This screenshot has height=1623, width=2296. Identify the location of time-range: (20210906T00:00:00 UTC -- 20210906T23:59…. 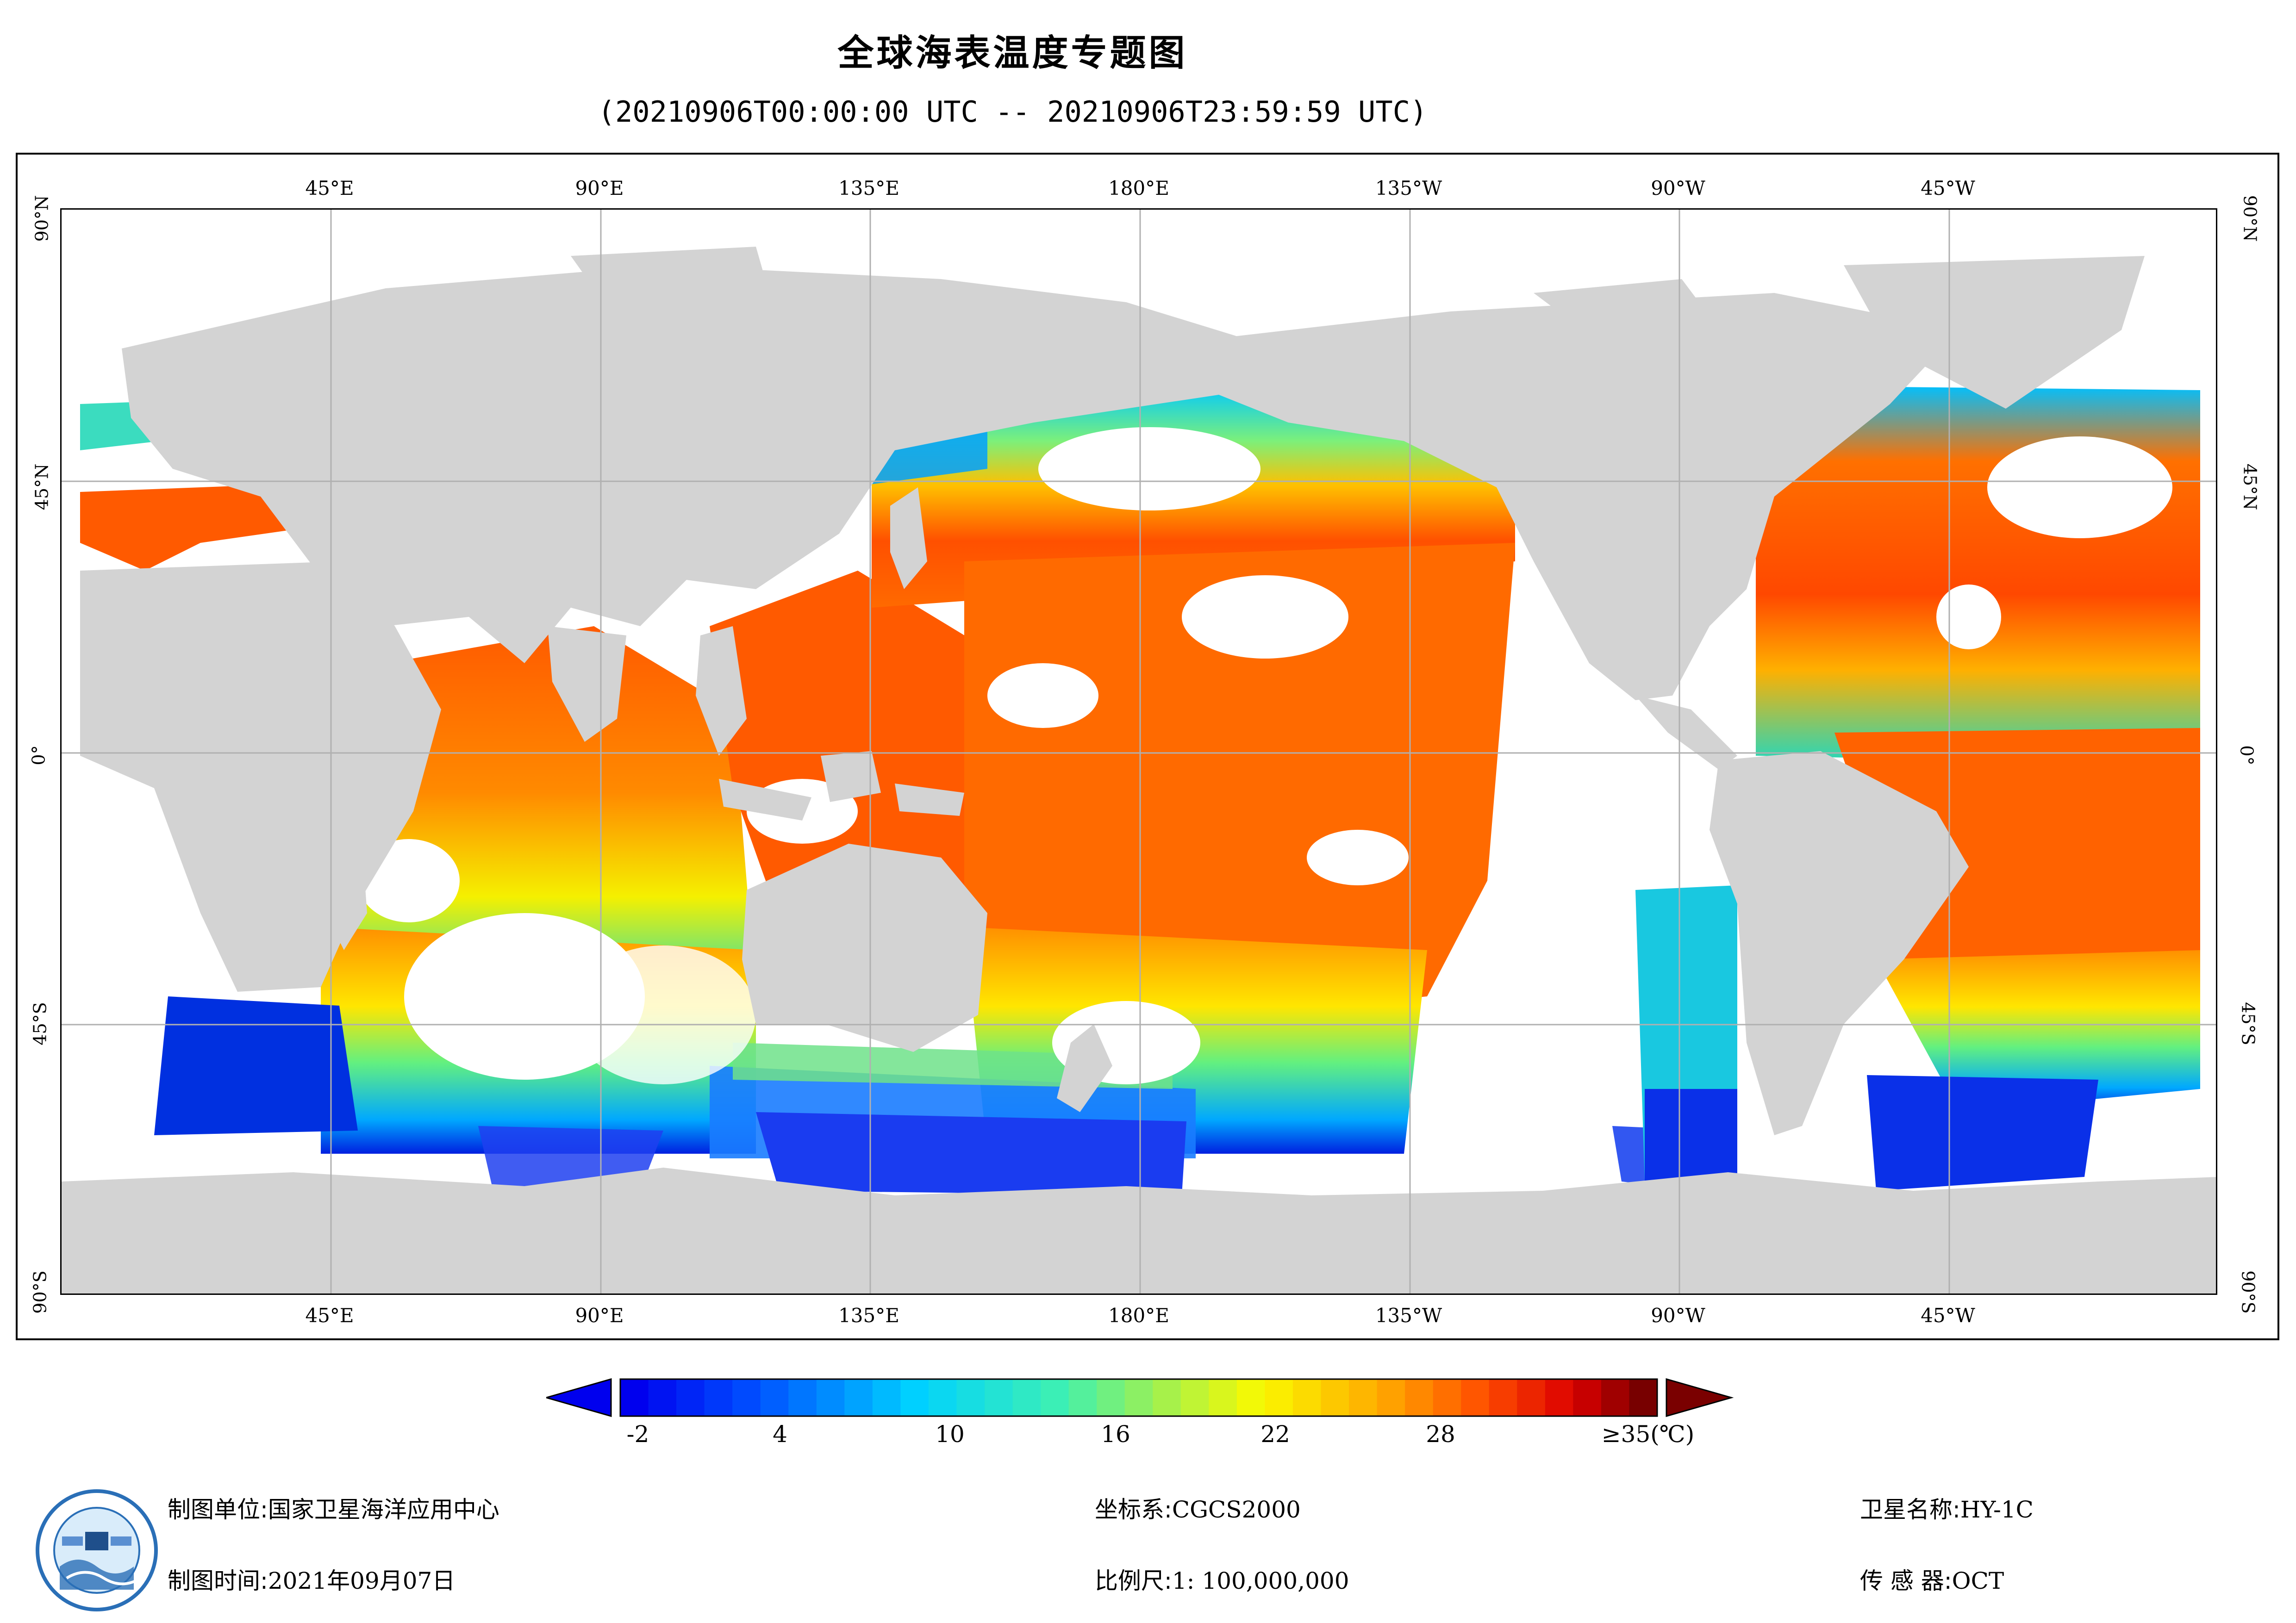
(1013, 112).